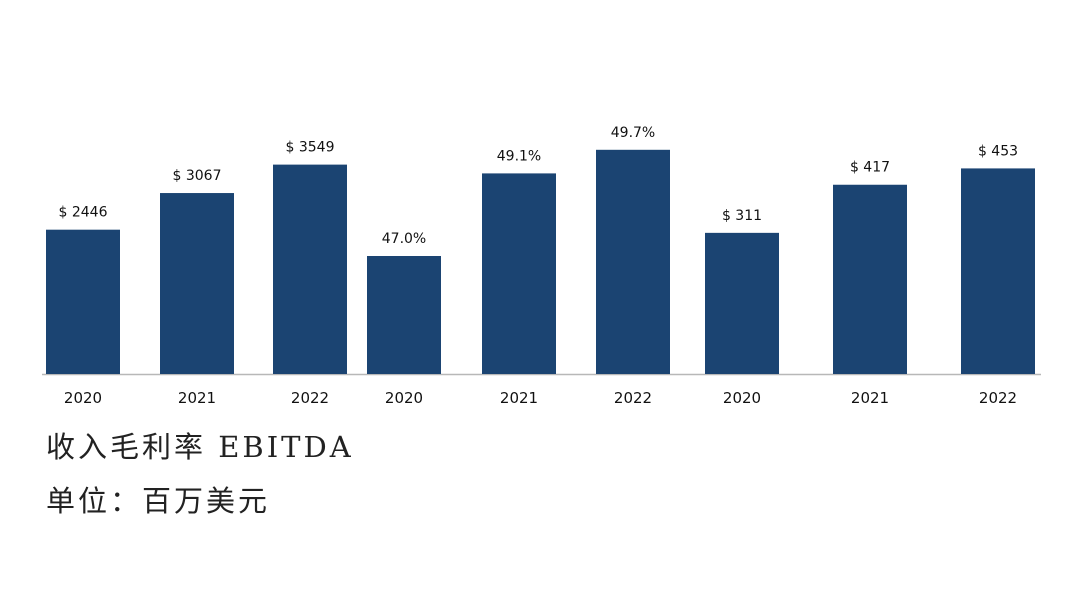  I want to click on bar-2-2020, so click(742, 303).